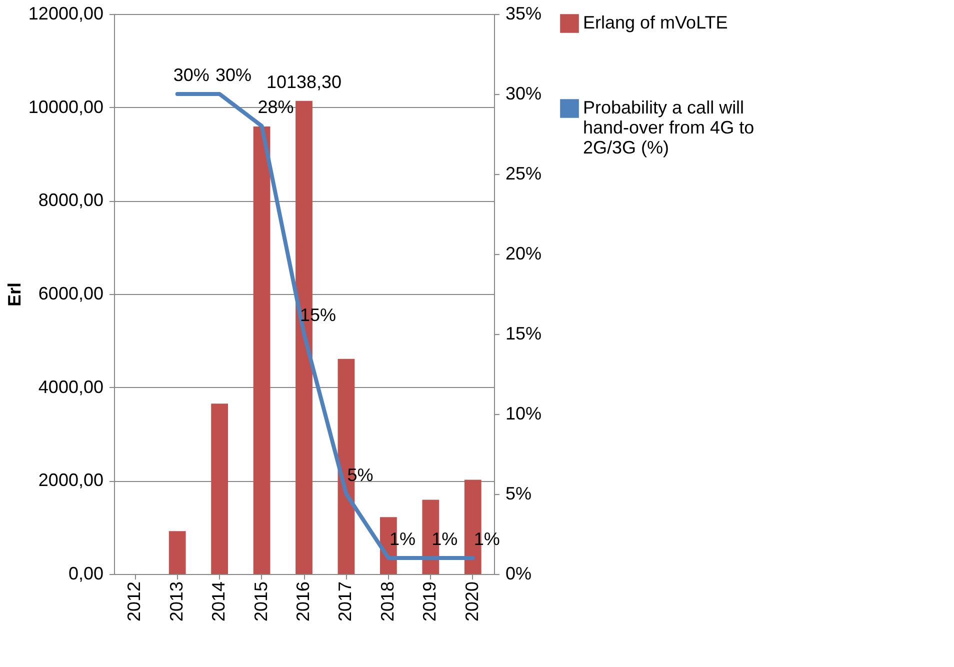 The width and height of the screenshot is (954, 667). What do you see at coordinates (524, 14) in the screenshot?
I see `y2-tick-label: 35%` at bounding box center [524, 14].